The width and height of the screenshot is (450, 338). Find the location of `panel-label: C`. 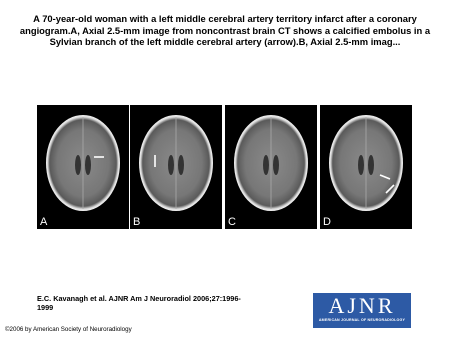

panel-label: C is located at coordinates (232, 222).